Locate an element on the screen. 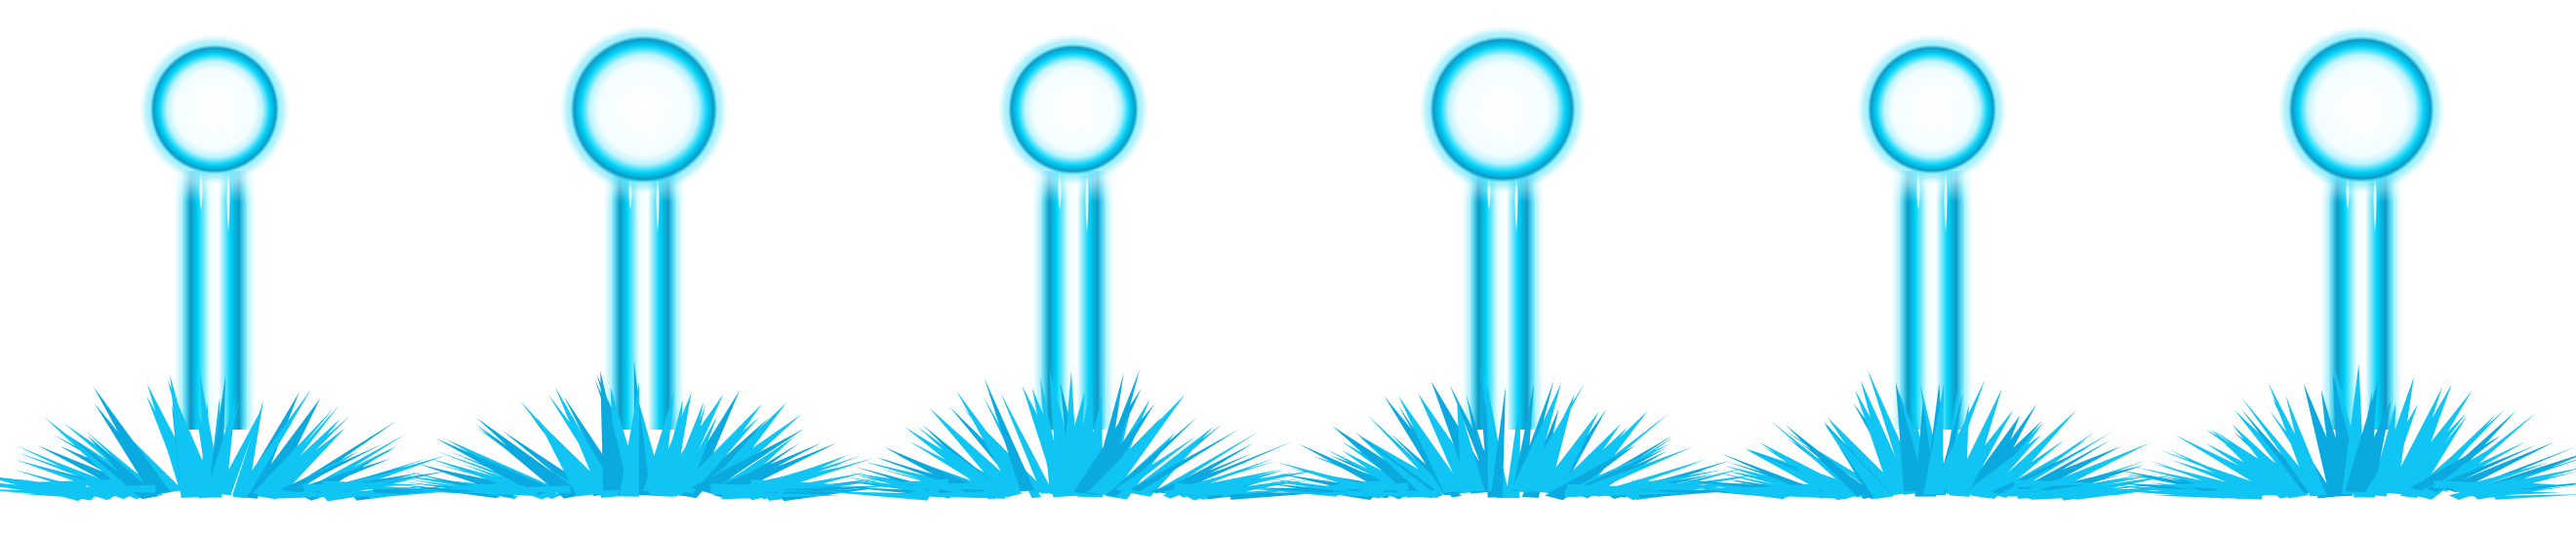 The height and width of the screenshot is (537, 2576). ground-splash is located at coordinates (1071, 434).